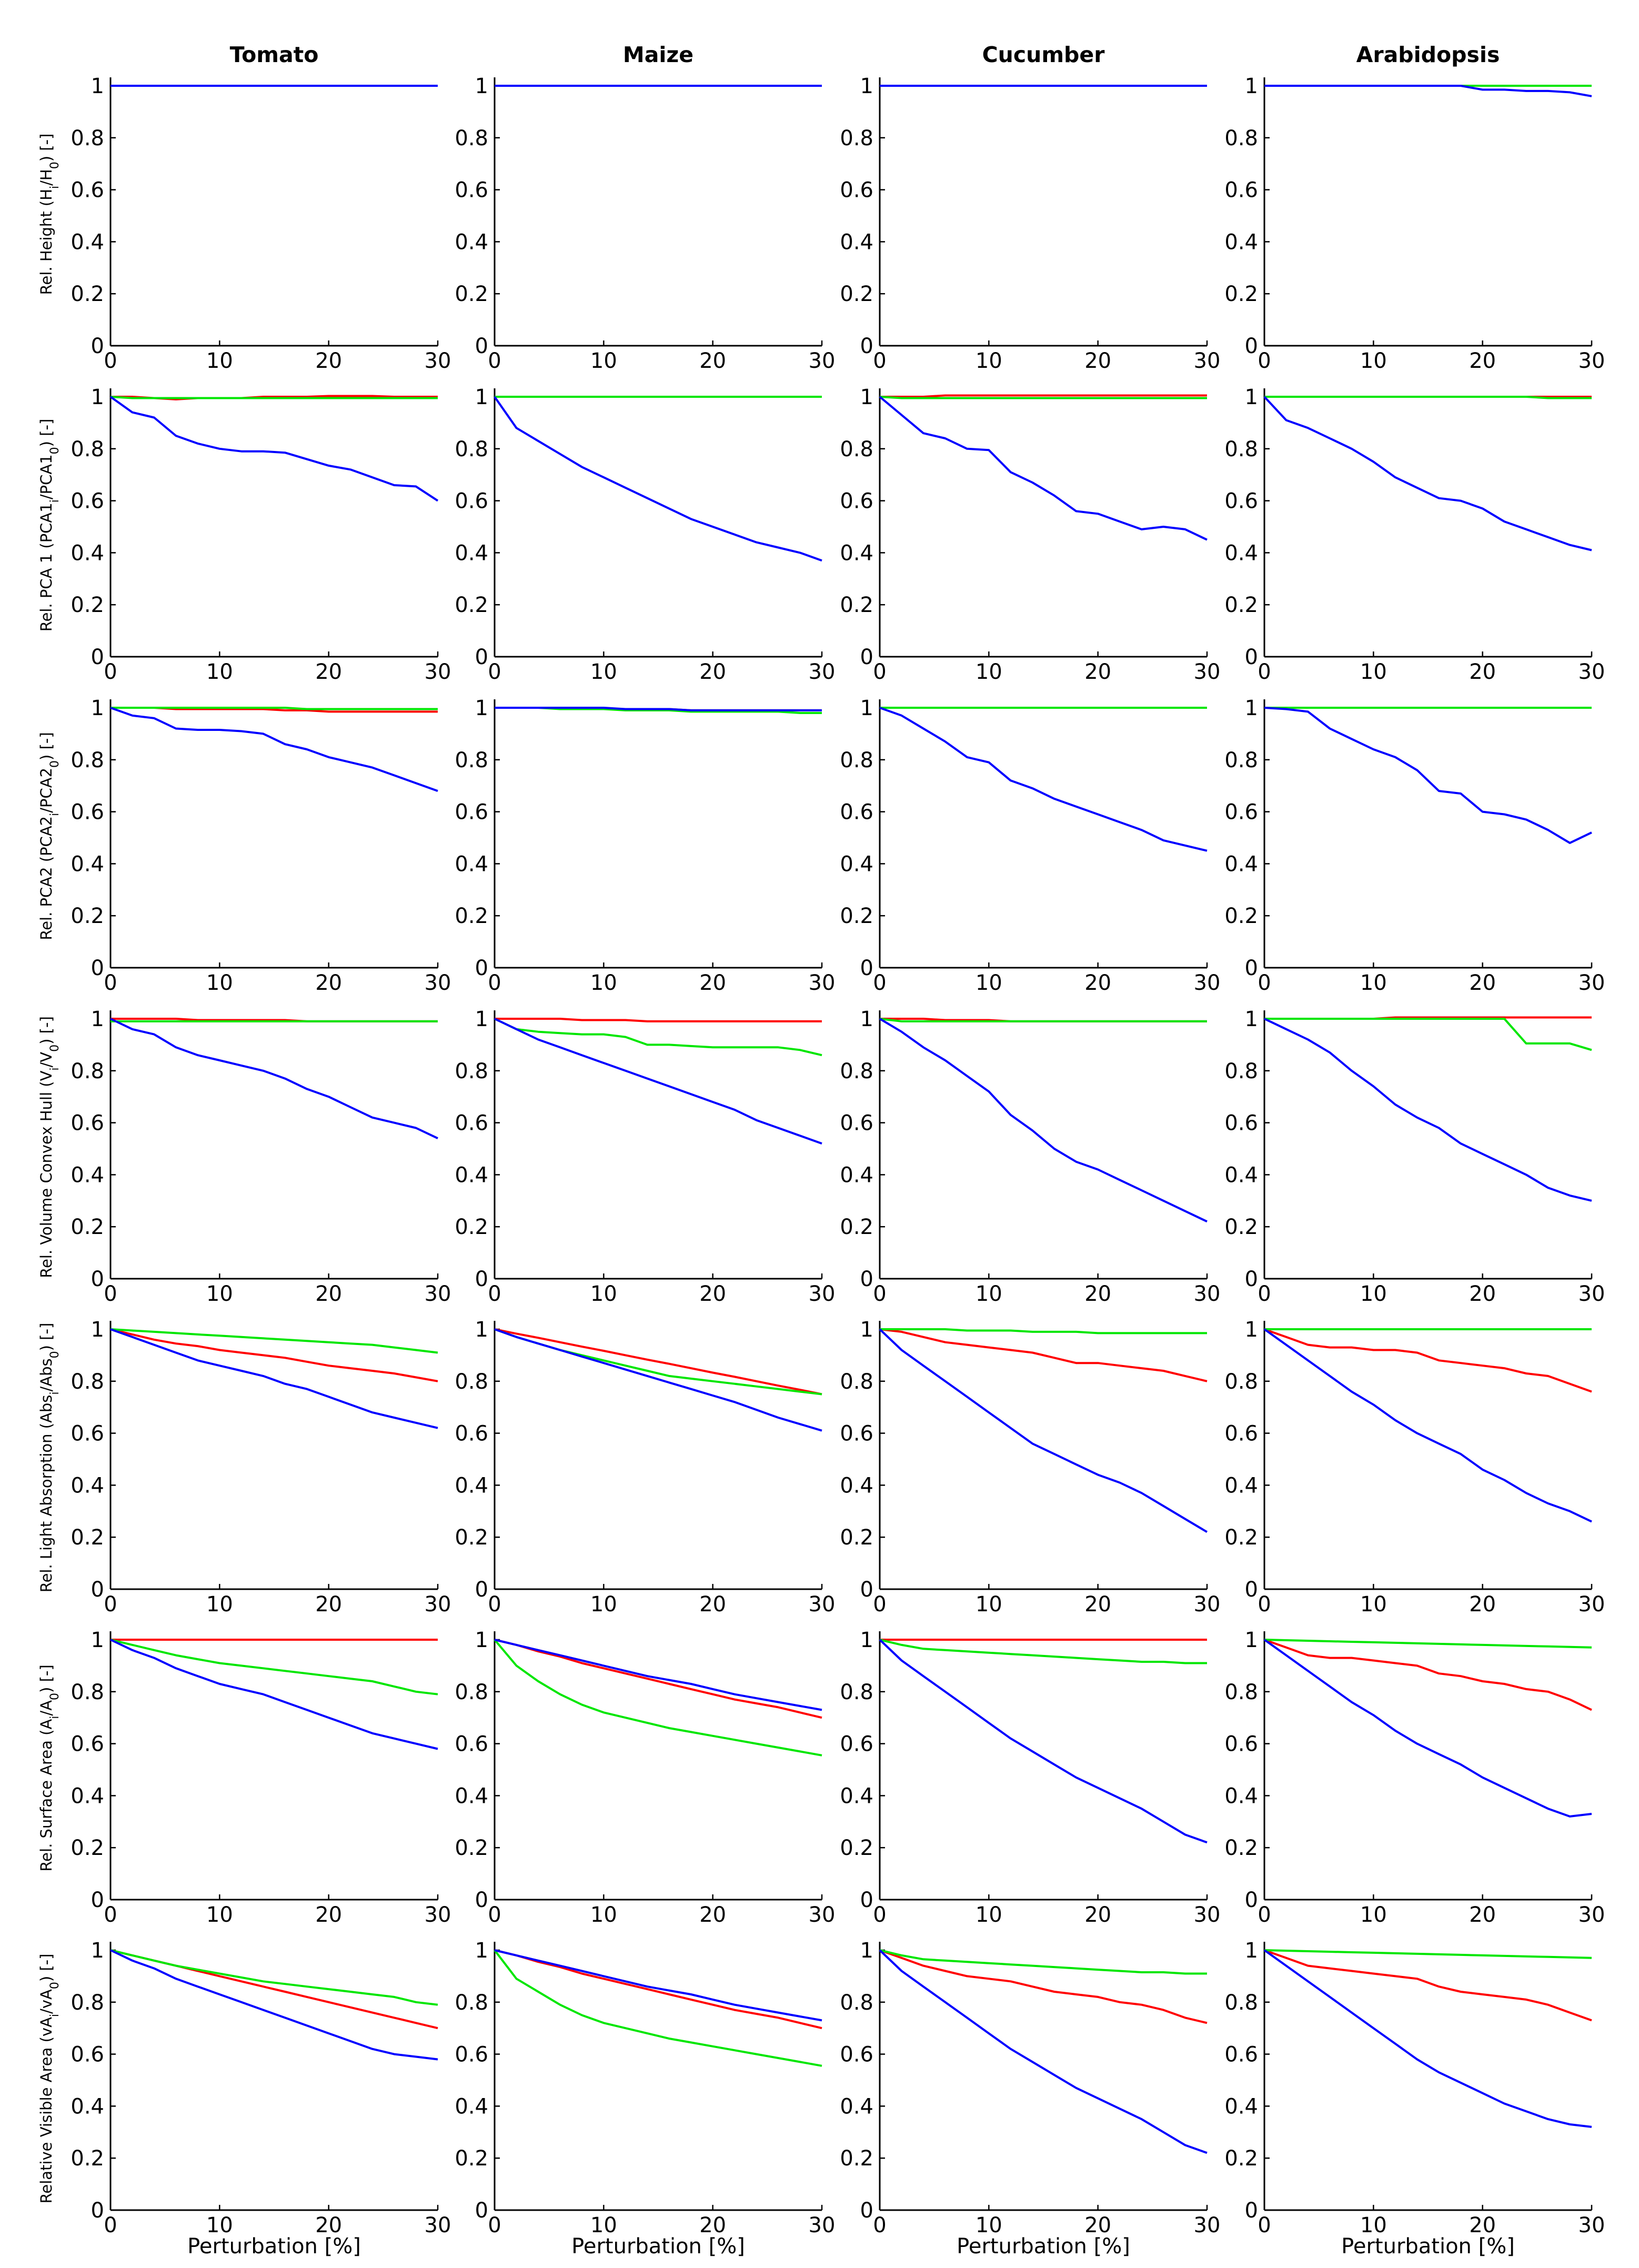 The height and width of the screenshot is (2268, 1639). What do you see at coordinates (261, 223) in the screenshot?
I see `panel-r1-c1: 00.20.40.60.810 10 20 30` at bounding box center [261, 223].